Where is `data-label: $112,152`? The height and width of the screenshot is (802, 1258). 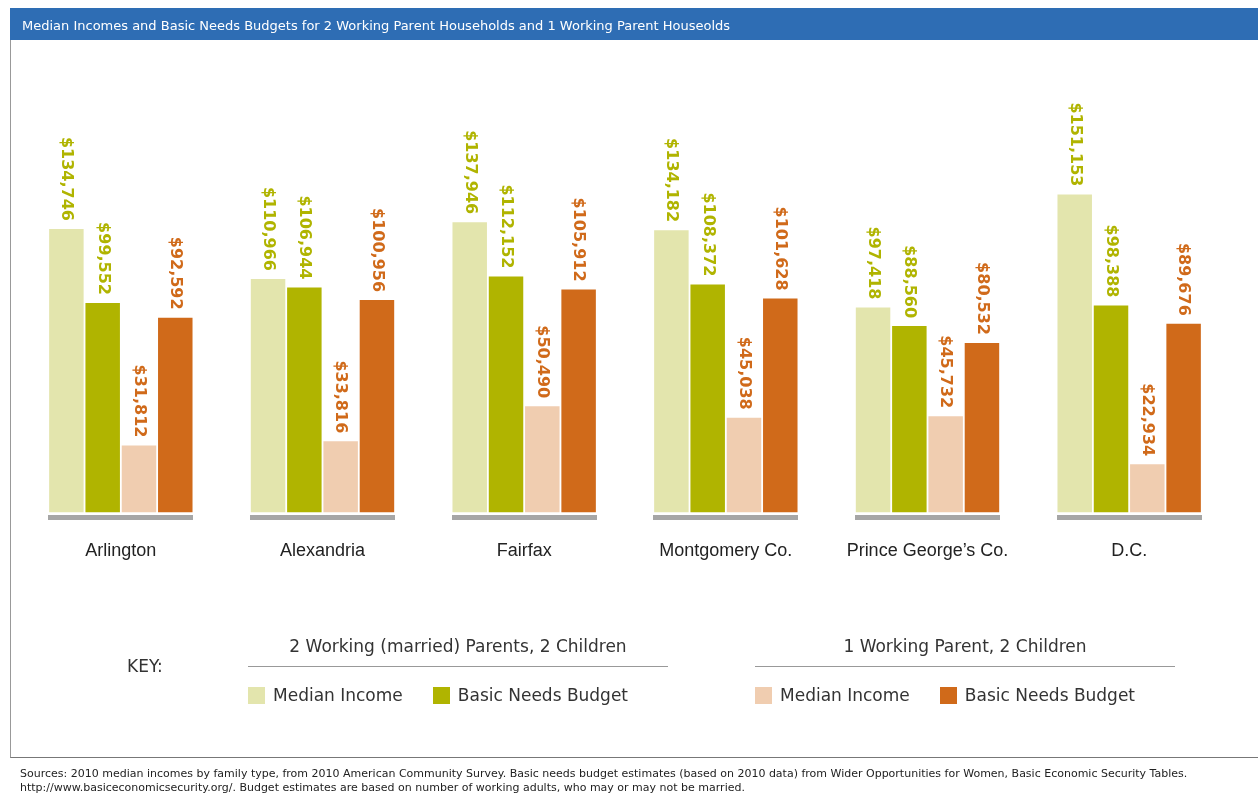
data-label: $112,152 is located at coordinates (507, 226).